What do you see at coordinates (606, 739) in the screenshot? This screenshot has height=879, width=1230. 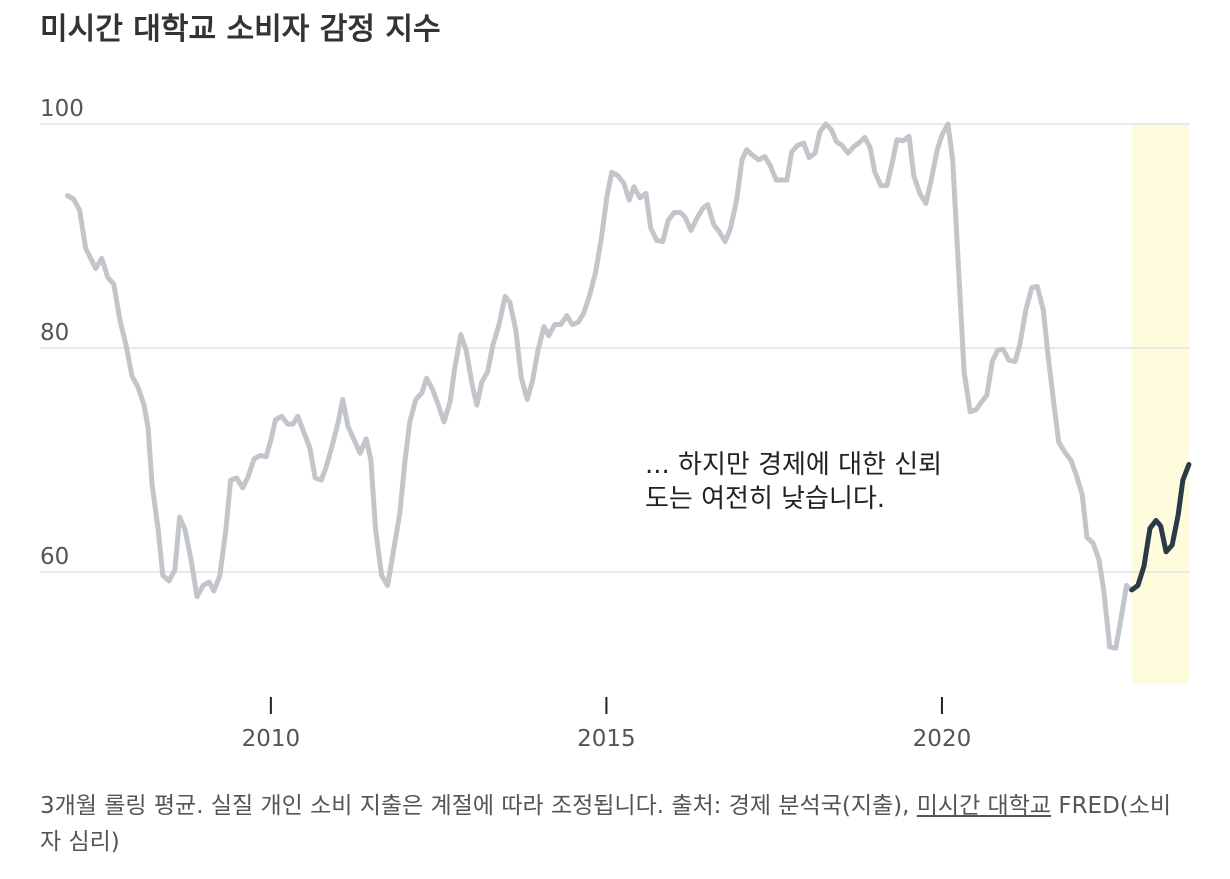 I see `x-tick-label: 2015` at bounding box center [606, 739].